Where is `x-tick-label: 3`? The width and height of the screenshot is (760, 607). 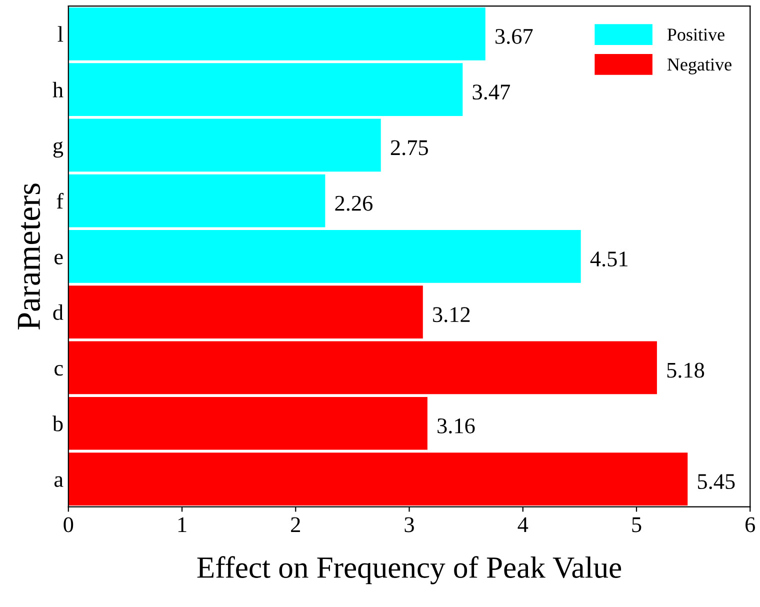
x-tick-label: 3 is located at coordinates (409, 524).